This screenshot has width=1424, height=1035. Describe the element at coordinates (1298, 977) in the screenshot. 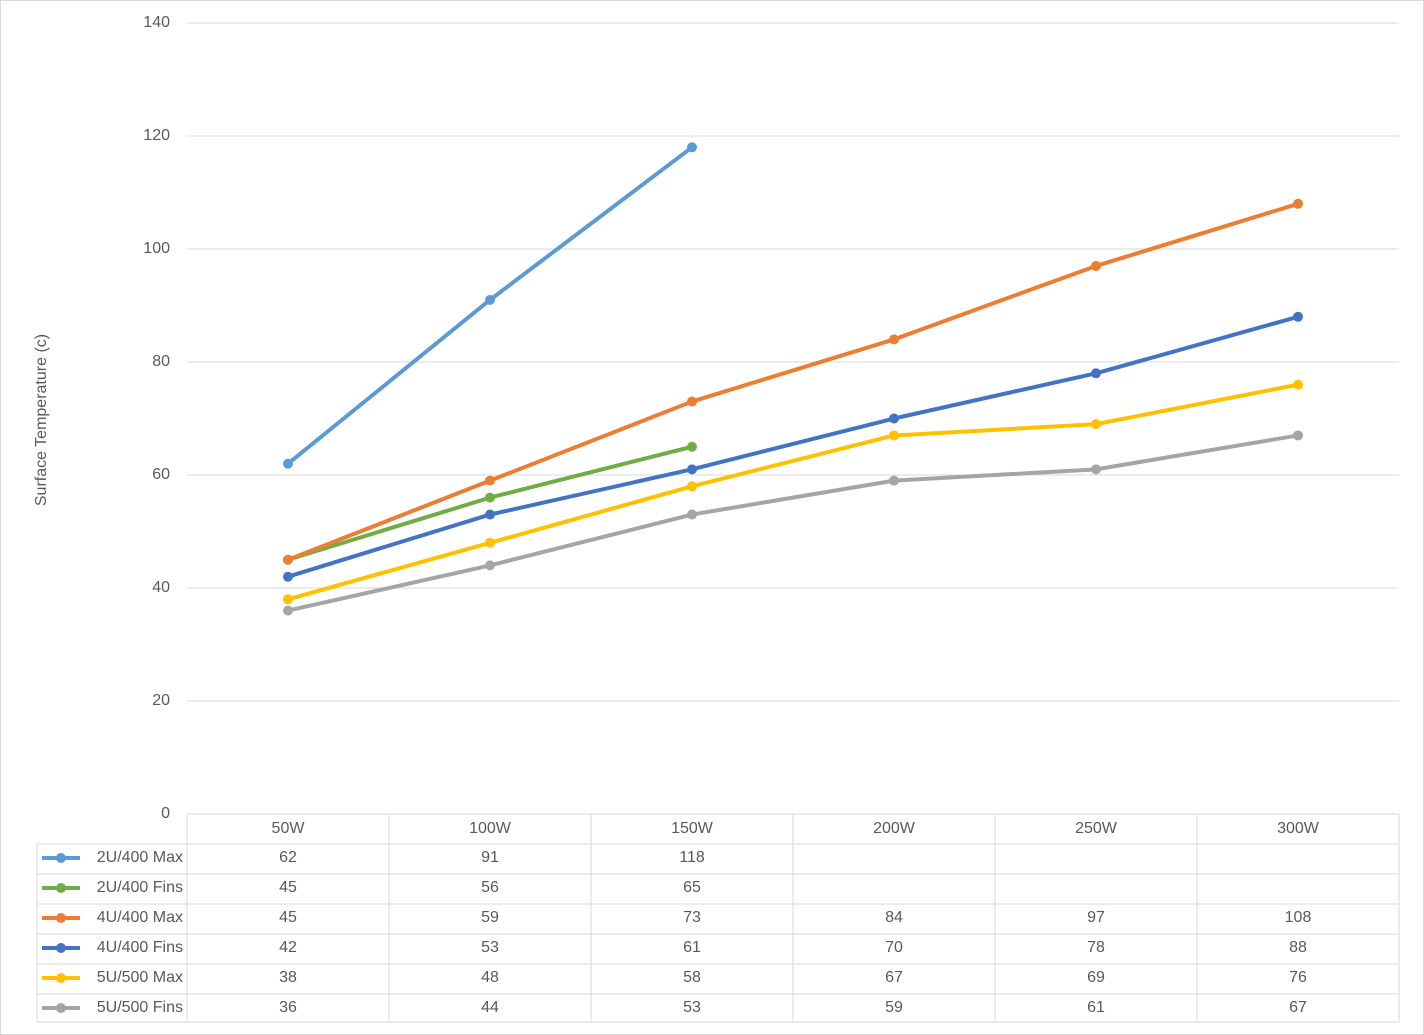

I see `table-value: 76` at that location.